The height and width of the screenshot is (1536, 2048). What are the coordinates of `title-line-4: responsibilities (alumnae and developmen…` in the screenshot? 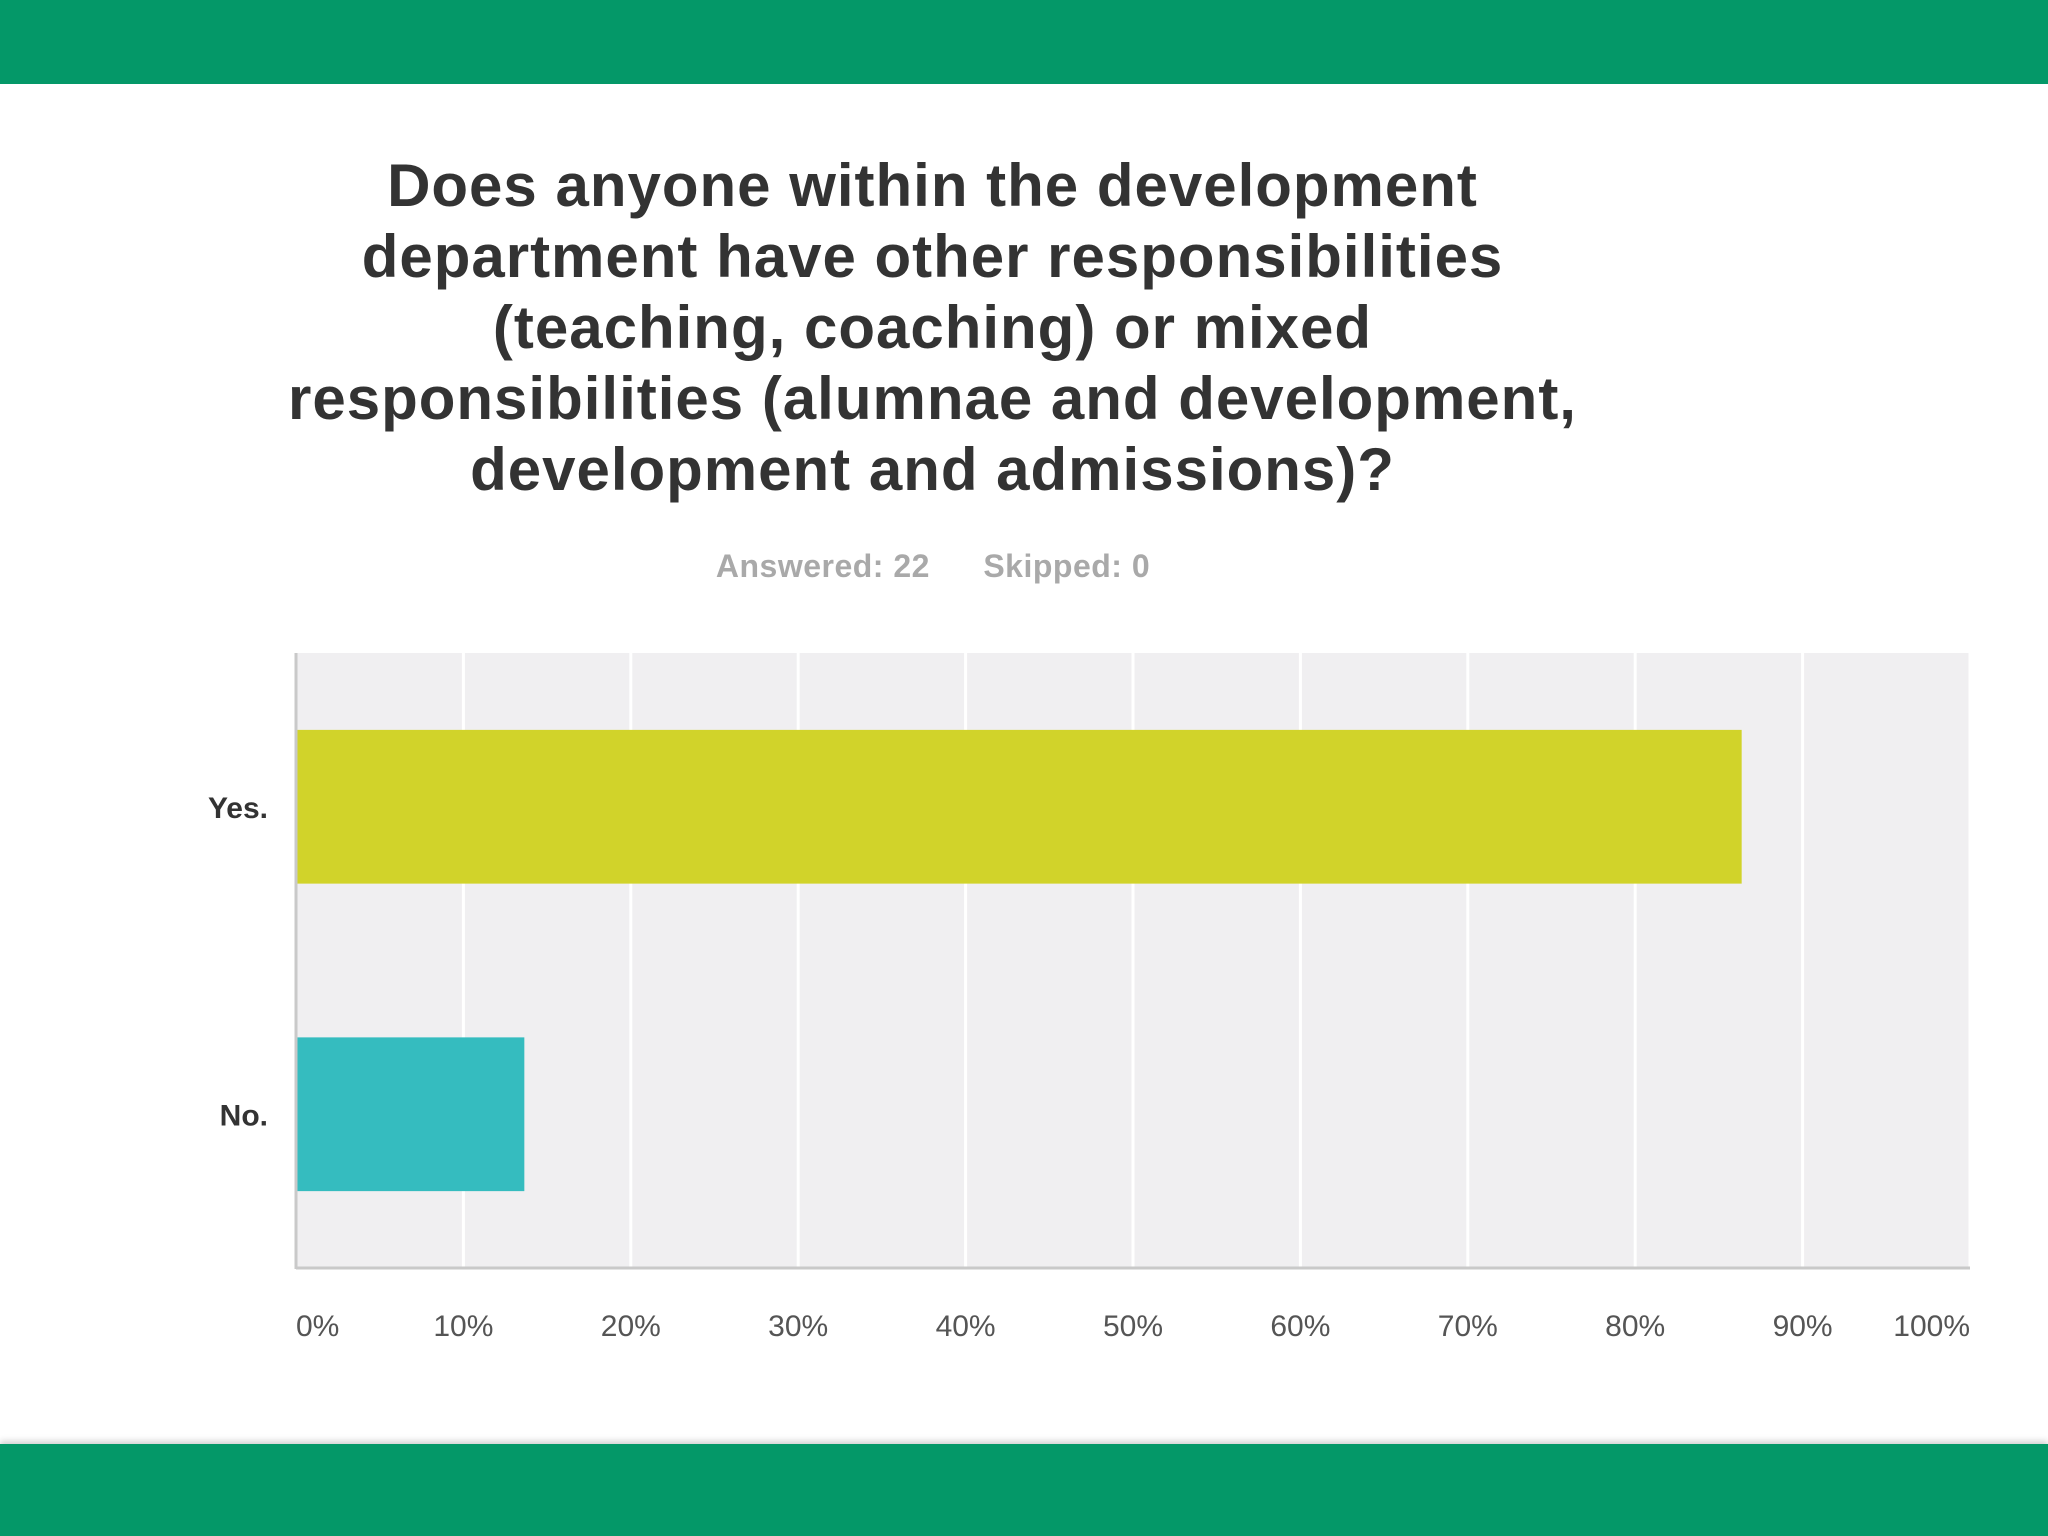 It's located at (932, 398).